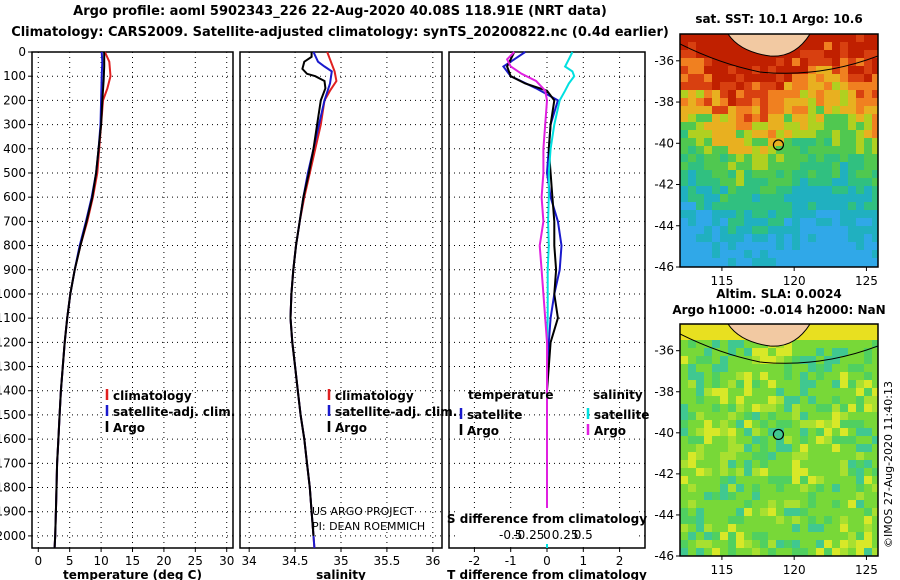 The image size is (900, 580). What do you see at coordinates (779, 440) in the screenshot?
I see `map-raster` at bounding box center [779, 440].